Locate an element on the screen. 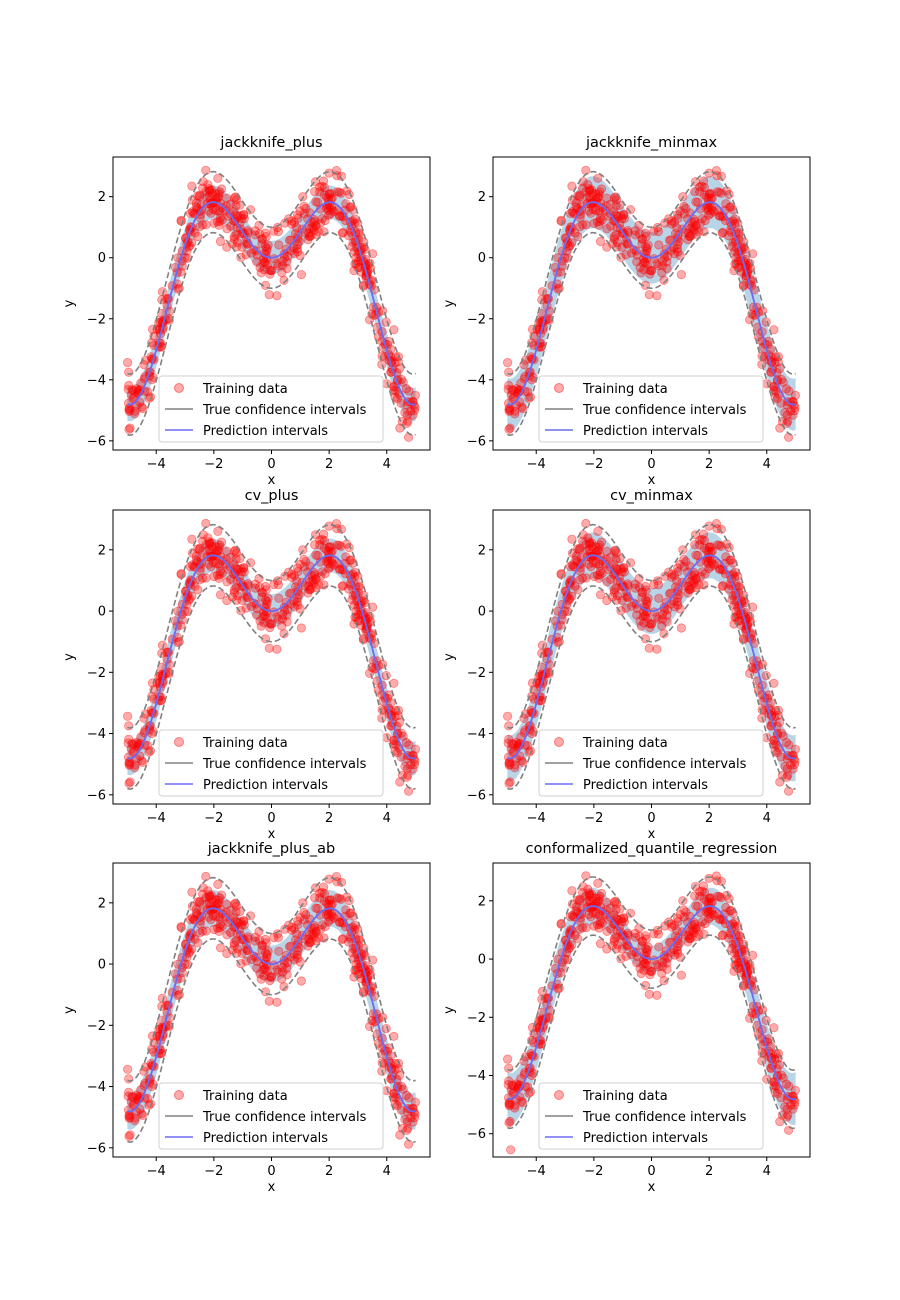 The width and height of the screenshot is (900, 1300). x-tick-label: −4 is located at coordinates (536, 464).